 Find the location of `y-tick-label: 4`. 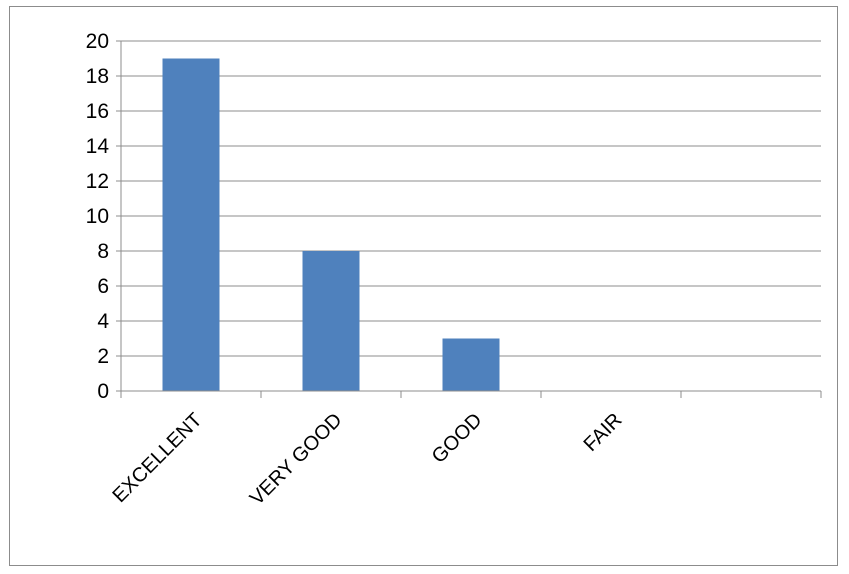

y-tick-label: 4 is located at coordinates (103, 321).